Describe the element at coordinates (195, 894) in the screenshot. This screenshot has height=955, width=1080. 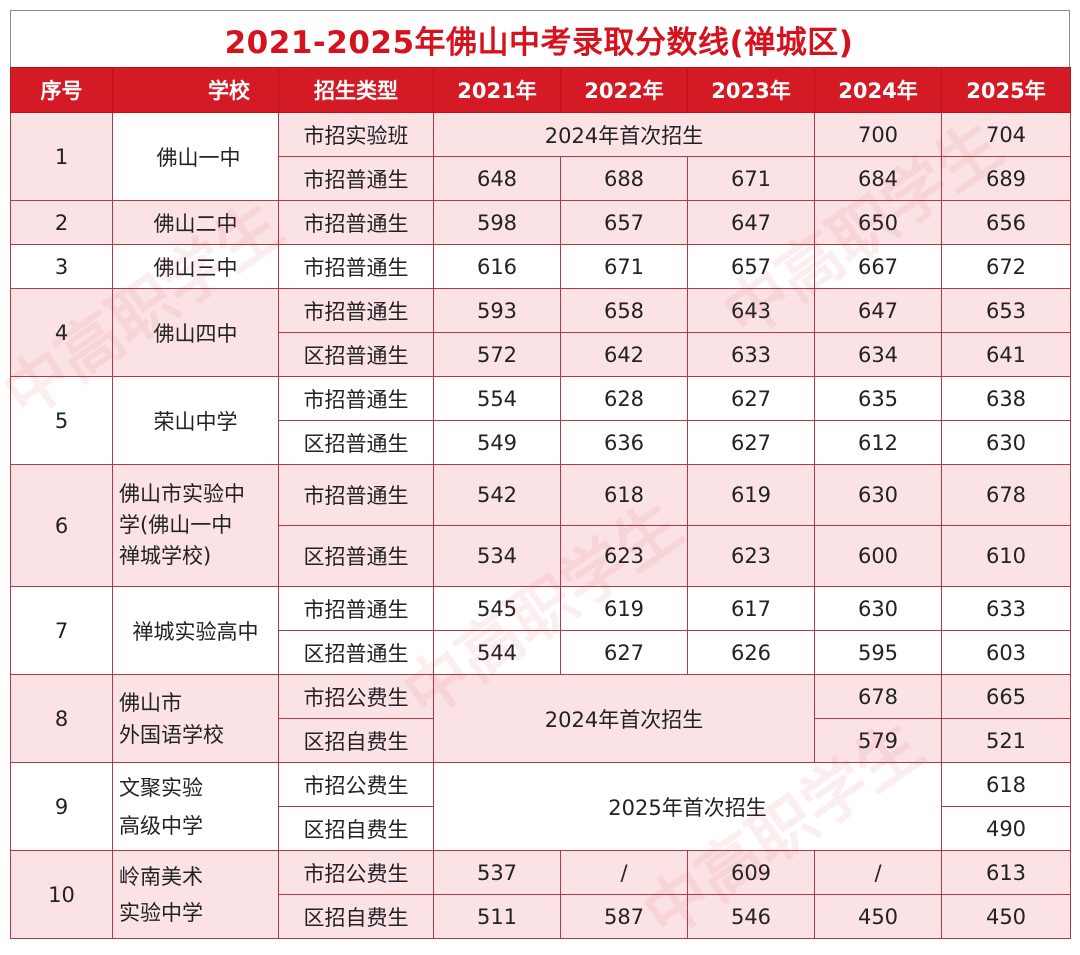
I see `school-name: 岭南美术 实验中学` at that location.